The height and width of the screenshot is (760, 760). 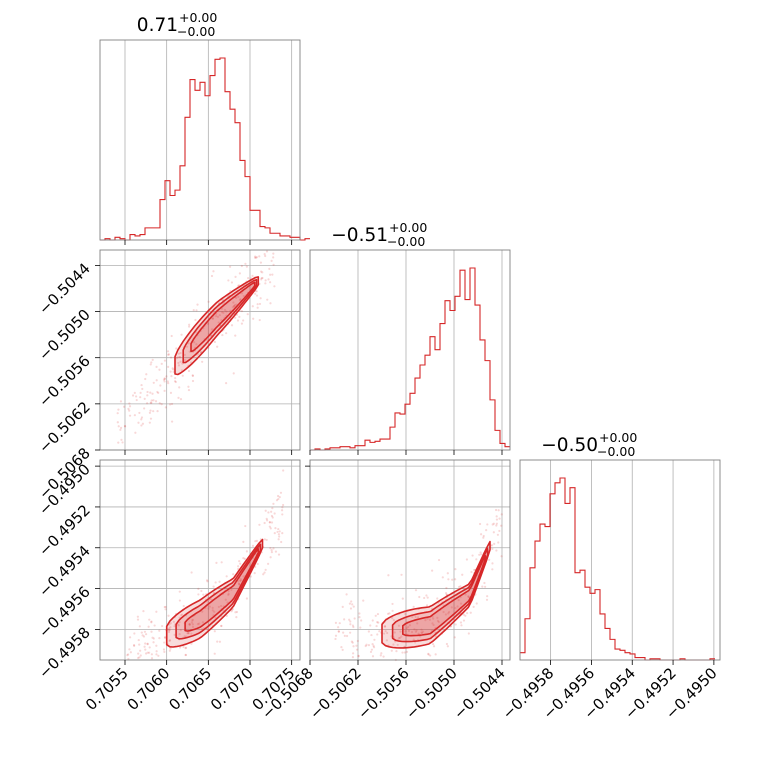 What do you see at coordinates (232, 689) in the screenshot?
I see `panel-pair-2-0-xtick-label-3: 0.7070` at bounding box center [232, 689].